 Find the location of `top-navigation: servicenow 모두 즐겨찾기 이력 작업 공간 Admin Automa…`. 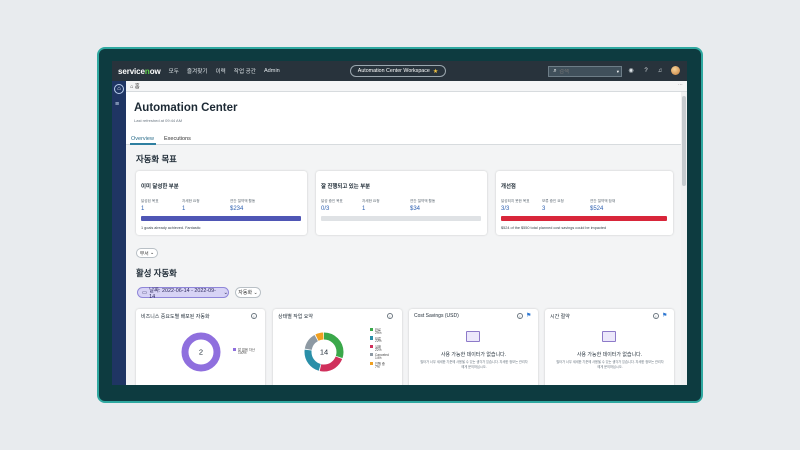

top-navigation: servicenow 모두 즐겨찾기 이력 작업 공간 Admin Automa… is located at coordinates (399, 71).